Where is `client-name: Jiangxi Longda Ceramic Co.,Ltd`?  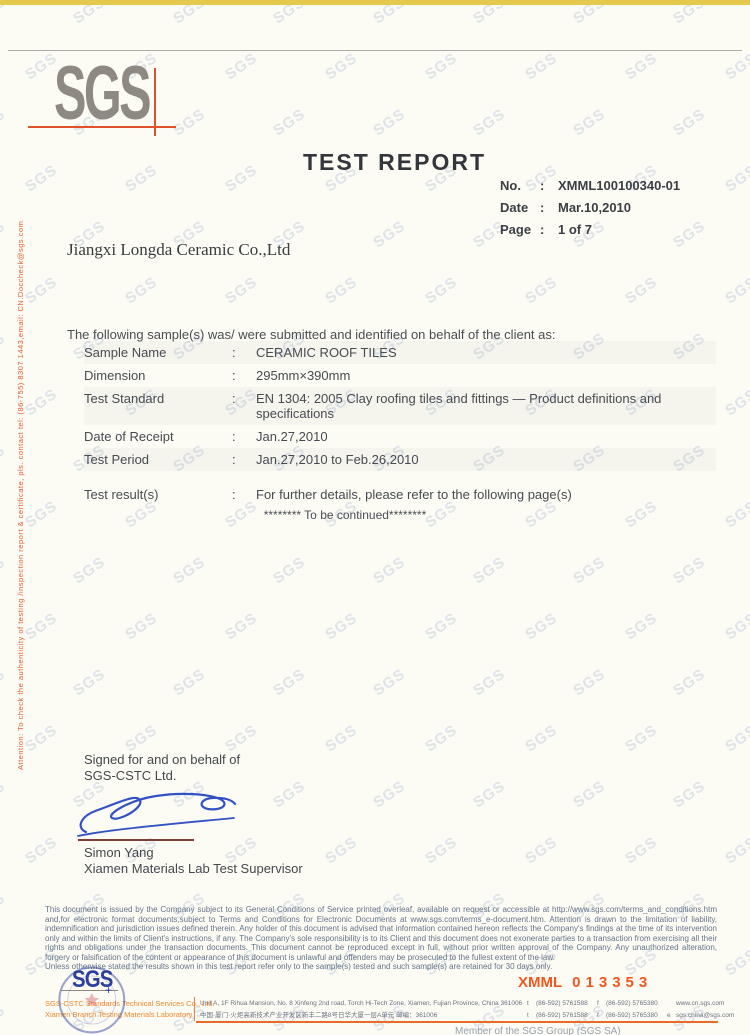 client-name: Jiangxi Longda Ceramic Co.,Ltd is located at coordinates (179, 249).